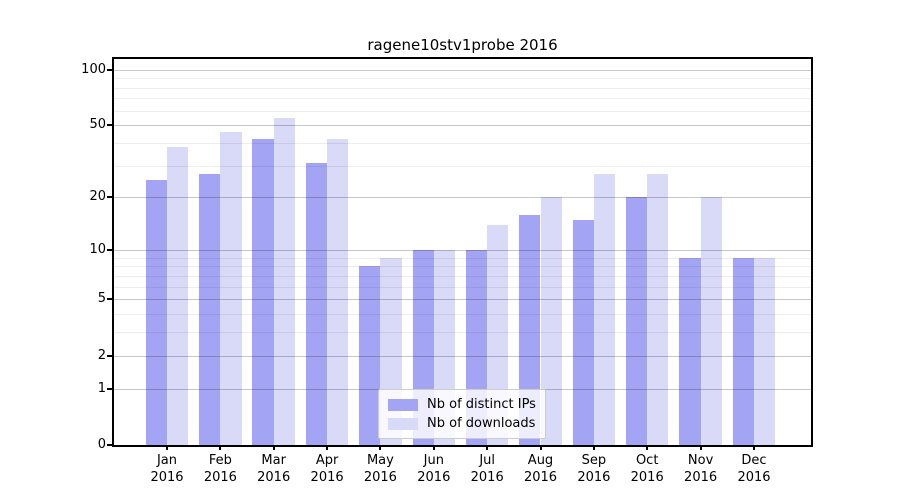  Describe the element at coordinates (481, 404) in the screenshot. I see `legend-label-distinct-ips: Nb of distinct IPs` at that location.